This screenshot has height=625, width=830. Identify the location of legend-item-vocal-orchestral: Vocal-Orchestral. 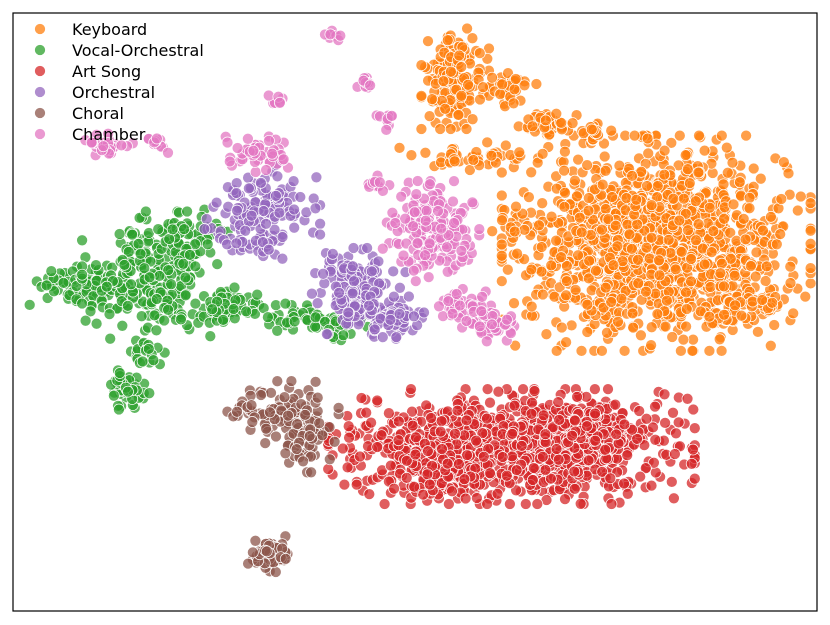
(119, 50).